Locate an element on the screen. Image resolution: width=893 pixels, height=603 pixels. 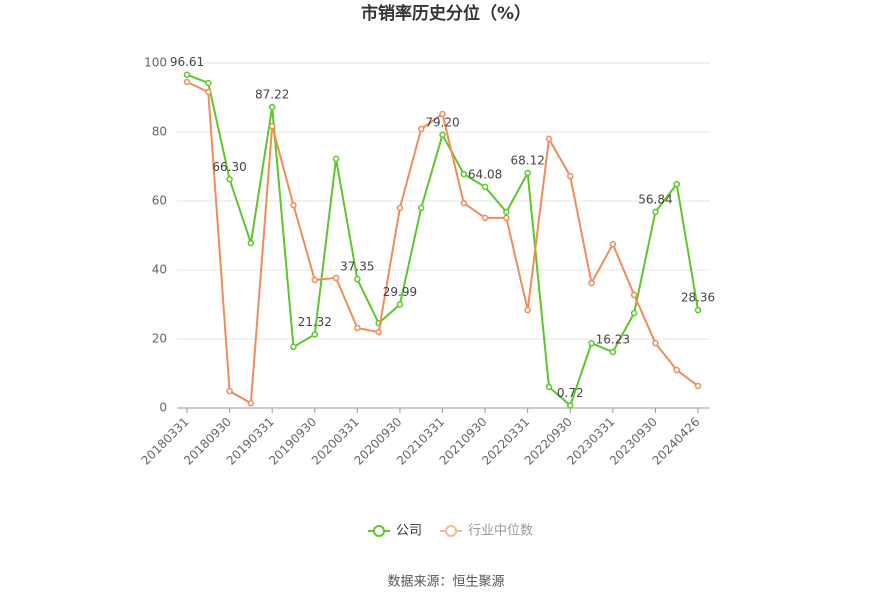
y-tick-label: 100 is located at coordinates (155, 63).